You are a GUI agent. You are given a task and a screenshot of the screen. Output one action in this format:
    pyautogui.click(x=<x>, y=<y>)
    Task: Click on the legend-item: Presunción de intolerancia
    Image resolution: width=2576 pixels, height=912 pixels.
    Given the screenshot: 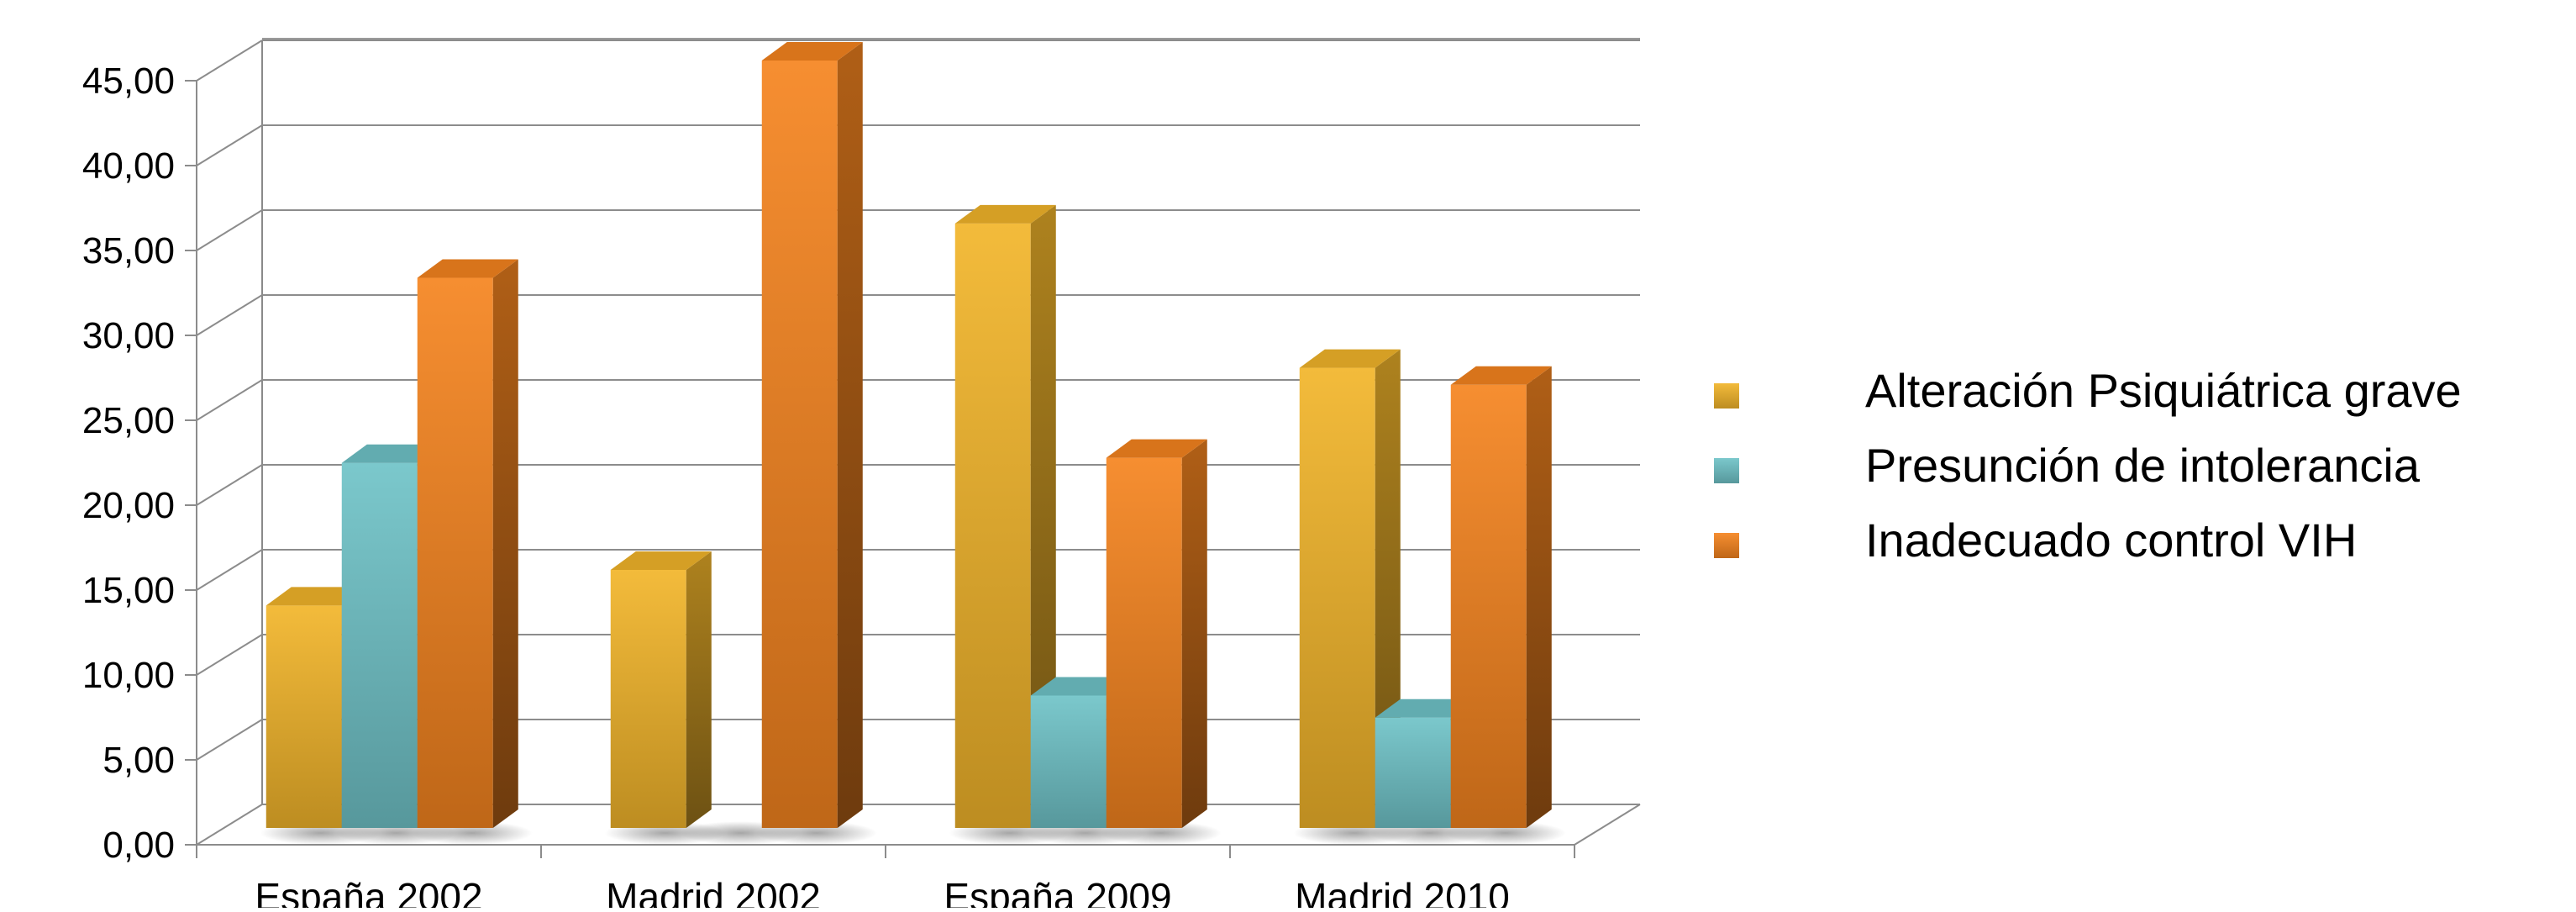 What is the action you would take?
    pyautogui.click(x=2067, y=465)
    